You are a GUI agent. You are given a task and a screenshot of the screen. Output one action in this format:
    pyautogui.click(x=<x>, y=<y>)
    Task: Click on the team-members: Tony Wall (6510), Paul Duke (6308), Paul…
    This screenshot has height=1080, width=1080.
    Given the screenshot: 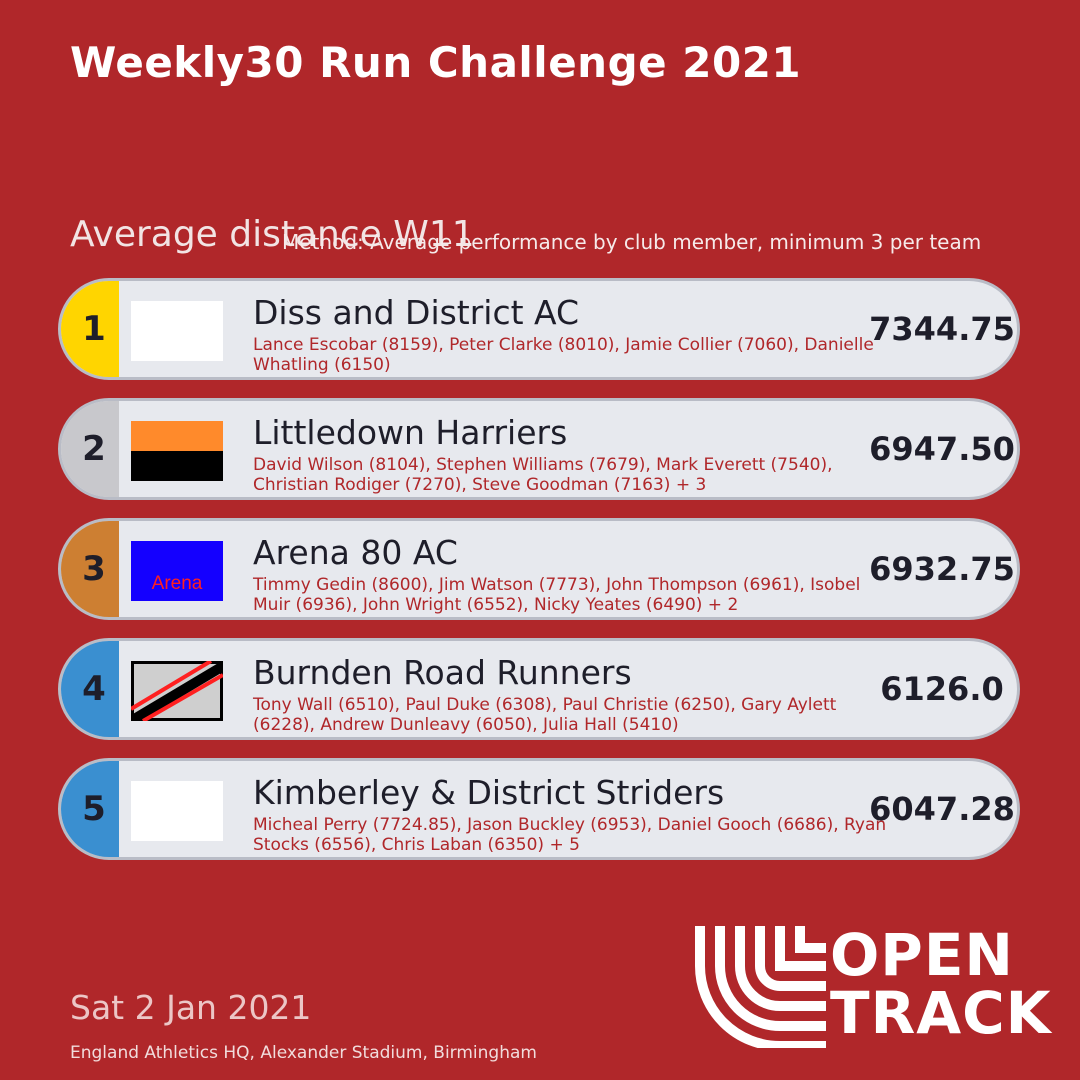 What is the action you would take?
    pyautogui.click(x=545, y=715)
    